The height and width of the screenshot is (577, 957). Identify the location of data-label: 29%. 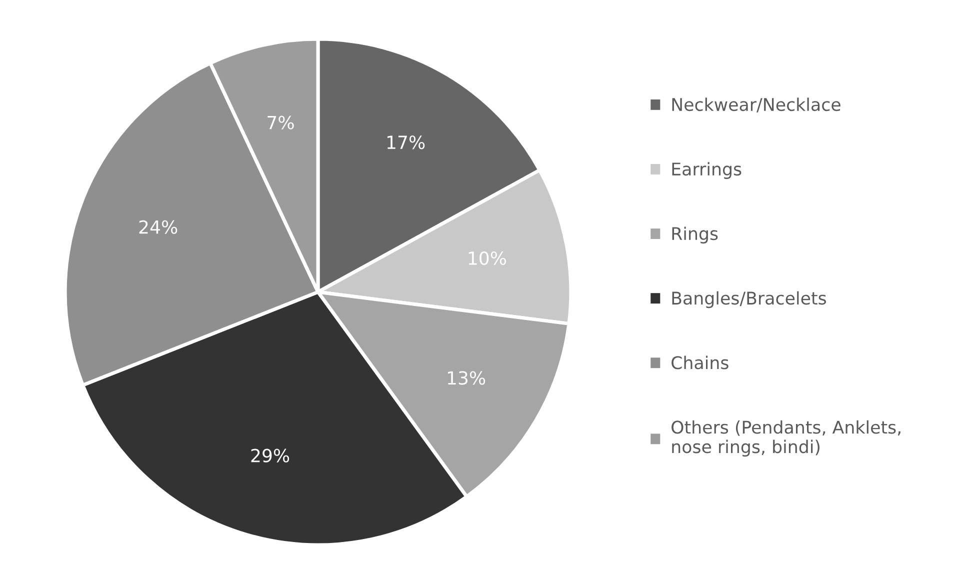
(270, 455).